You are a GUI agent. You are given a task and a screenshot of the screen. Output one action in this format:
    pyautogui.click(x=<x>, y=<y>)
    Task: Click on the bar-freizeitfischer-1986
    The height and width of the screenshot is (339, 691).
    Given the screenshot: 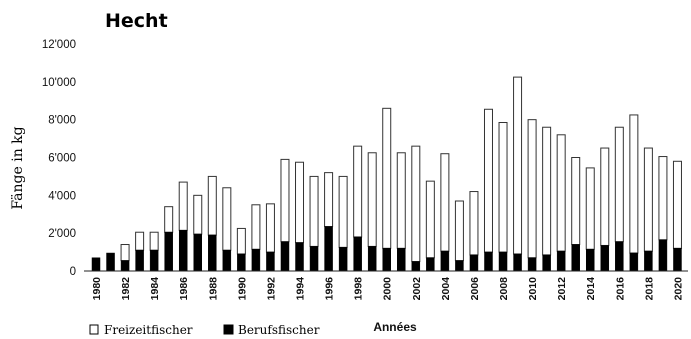 What is the action you would take?
    pyautogui.click(x=183, y=206)
    